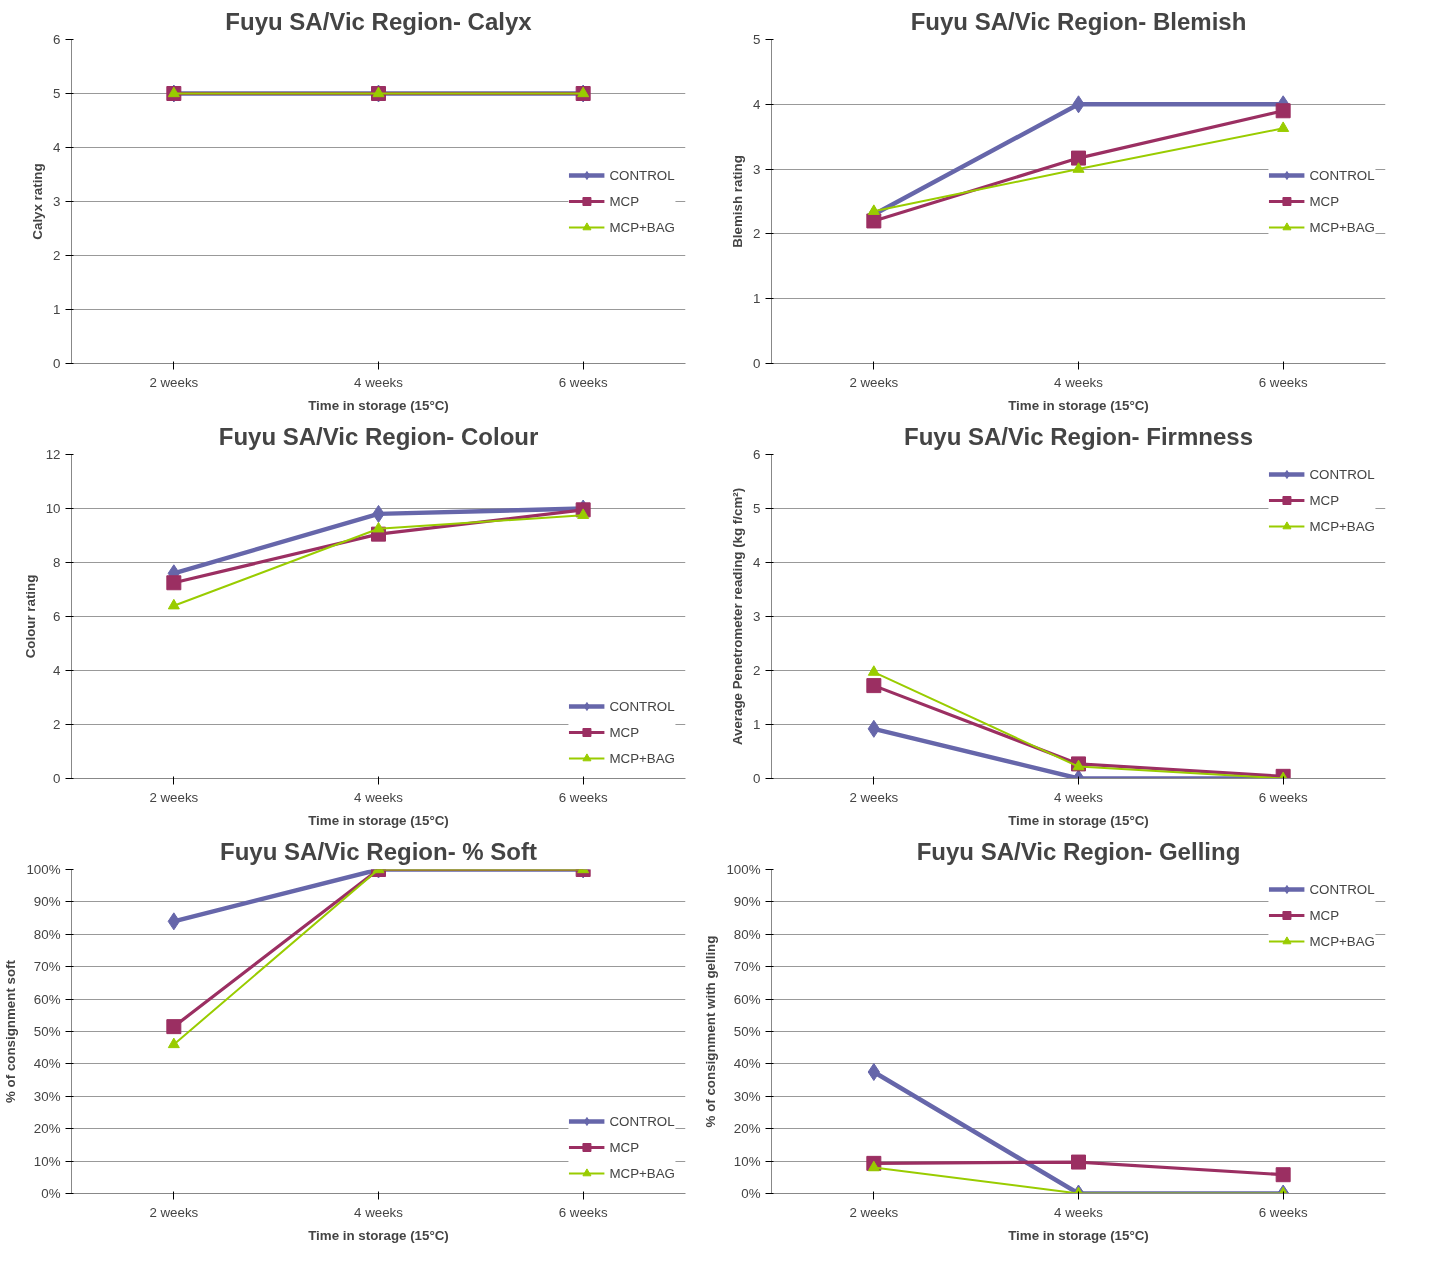 This screenshot has height=1274, width=1442. I want to click on y-axis-title: Average Penetrometer reading (kg f/cm²), so click(738, 616).